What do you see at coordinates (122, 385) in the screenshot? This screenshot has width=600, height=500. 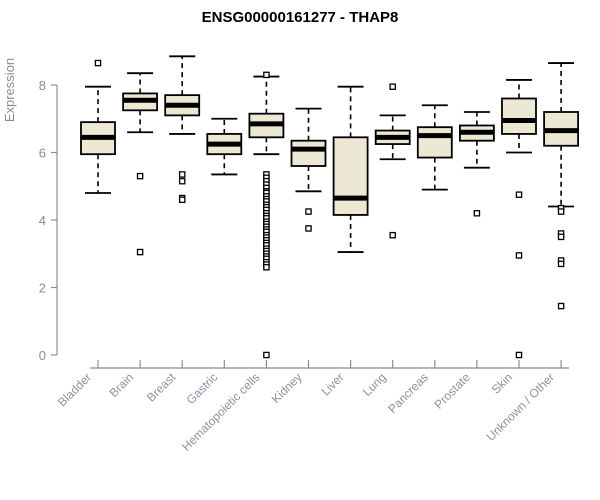 I see `x-axis-tick-label: Brain` at bounding box center [122, 385].